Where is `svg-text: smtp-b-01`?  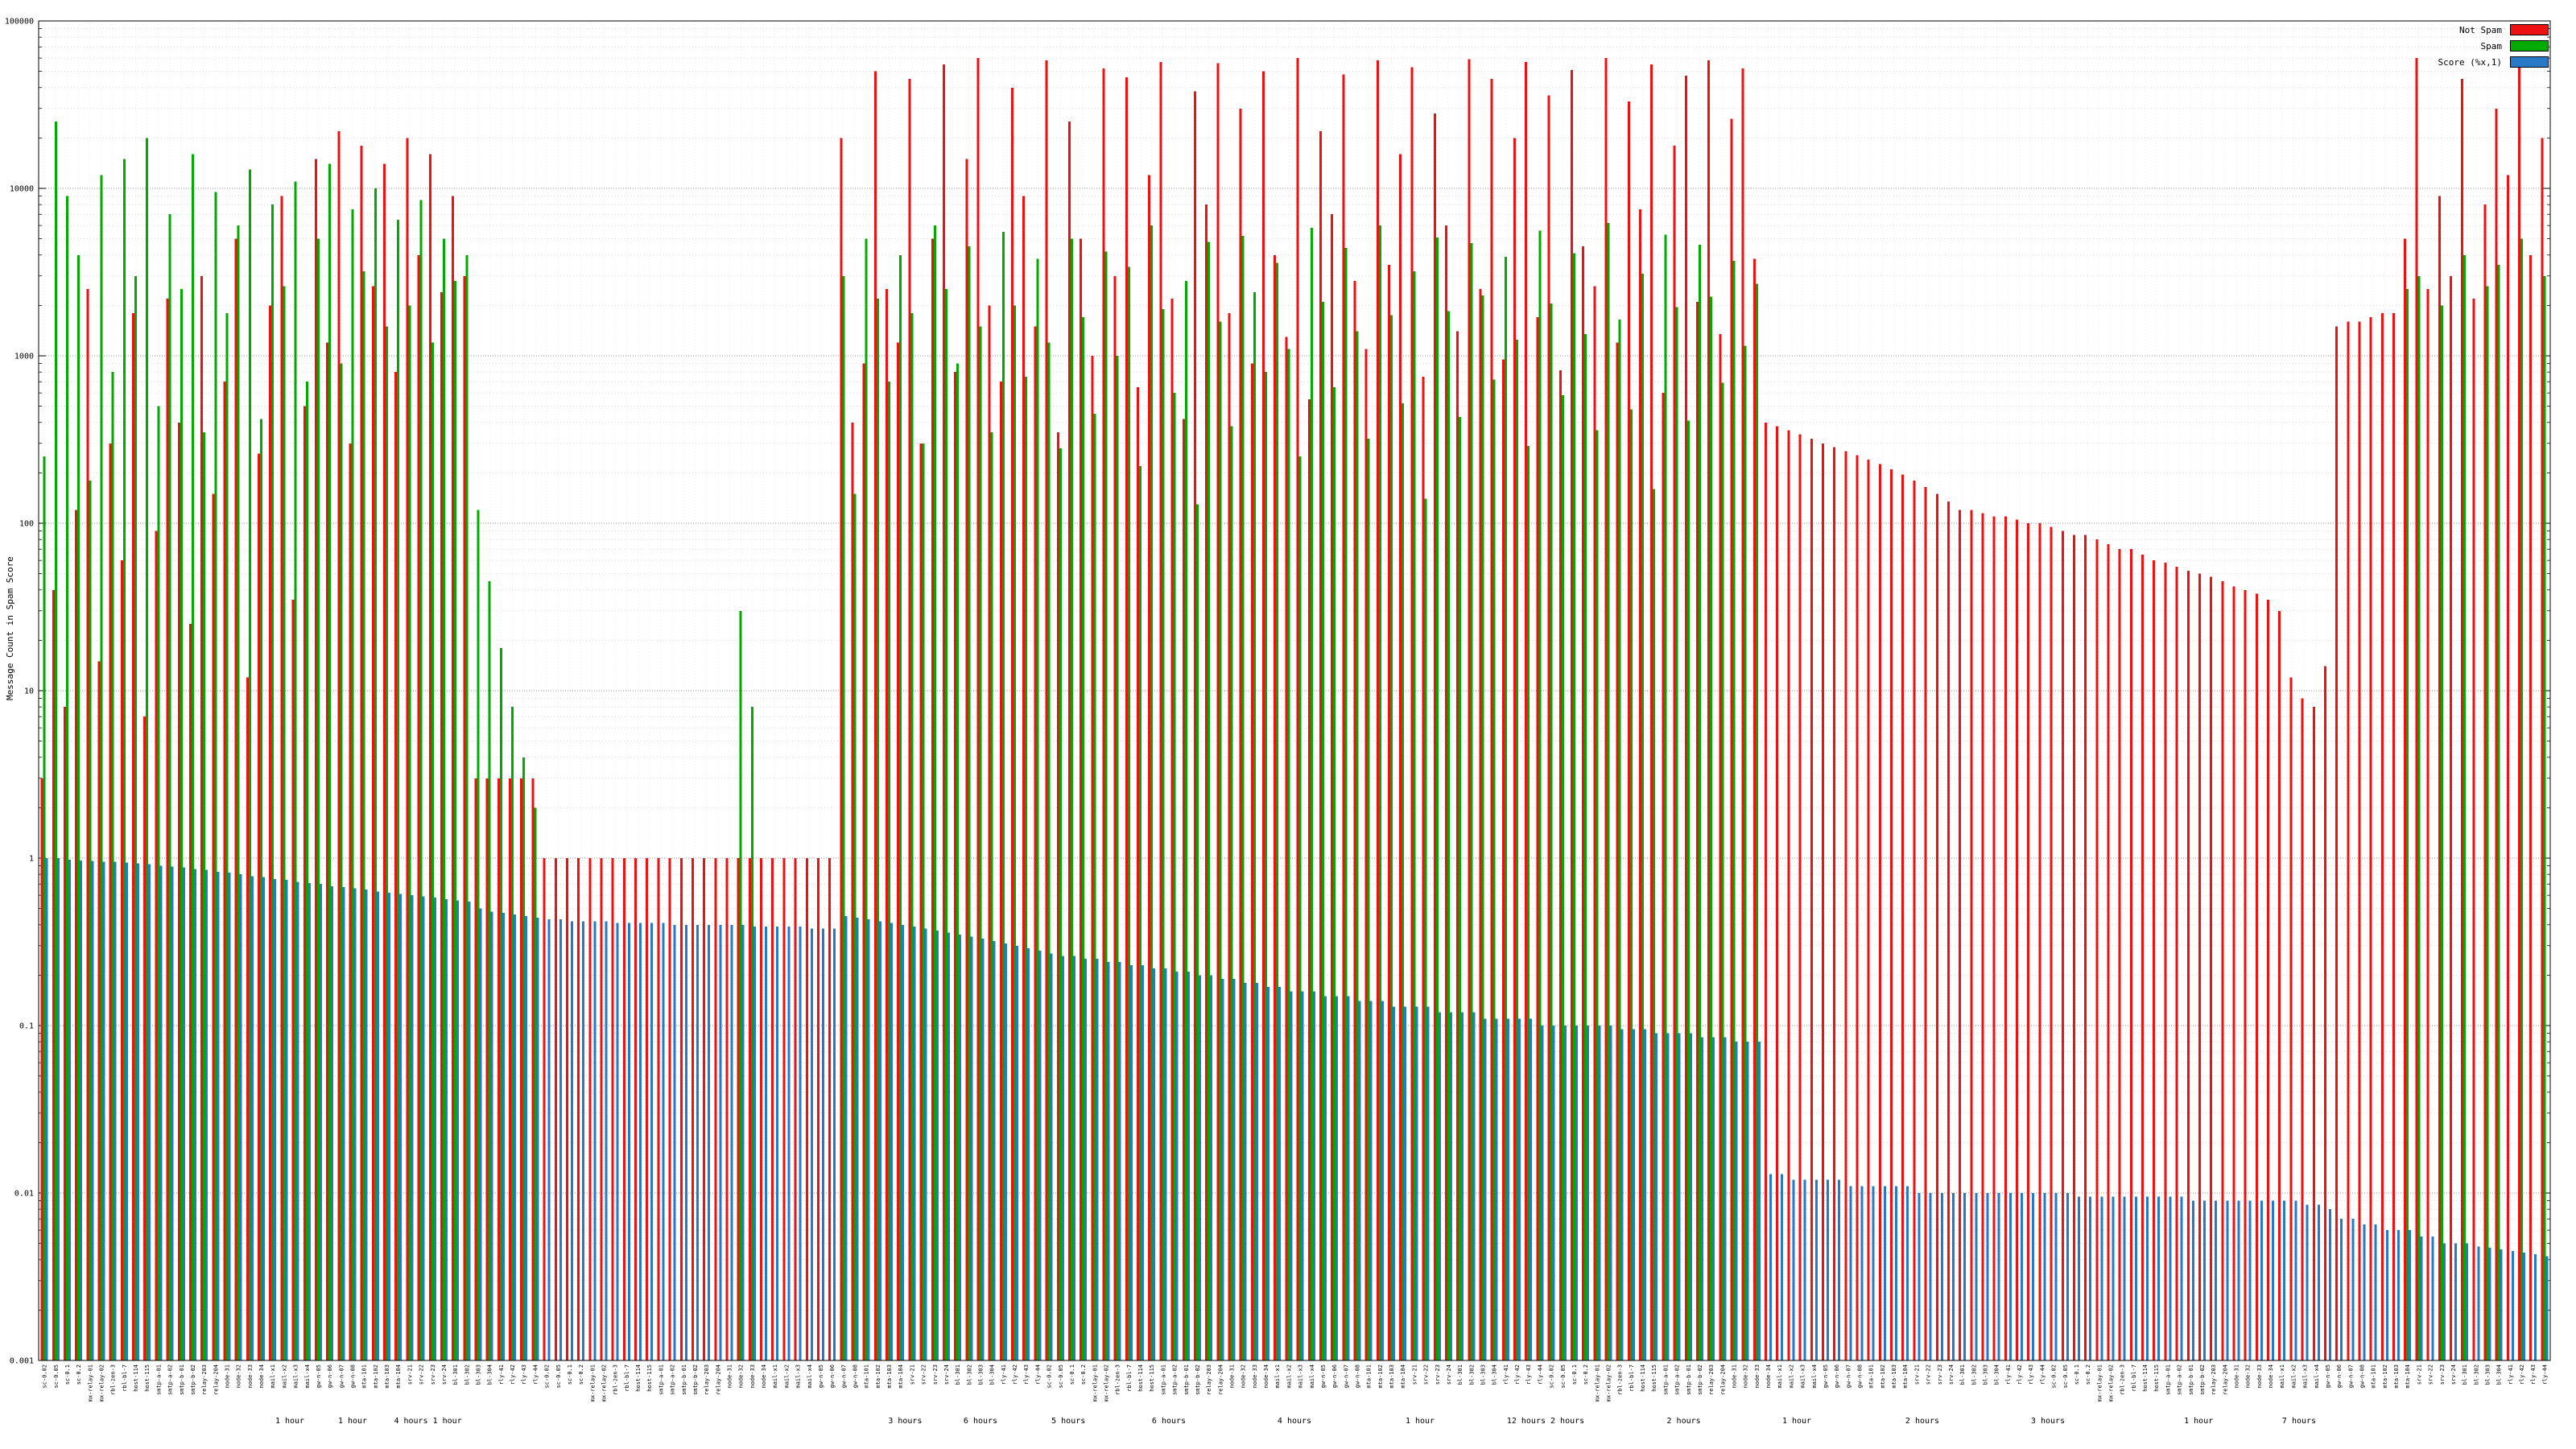
svg-text: smtp-b-01 is located at coordinates (182, 1379).